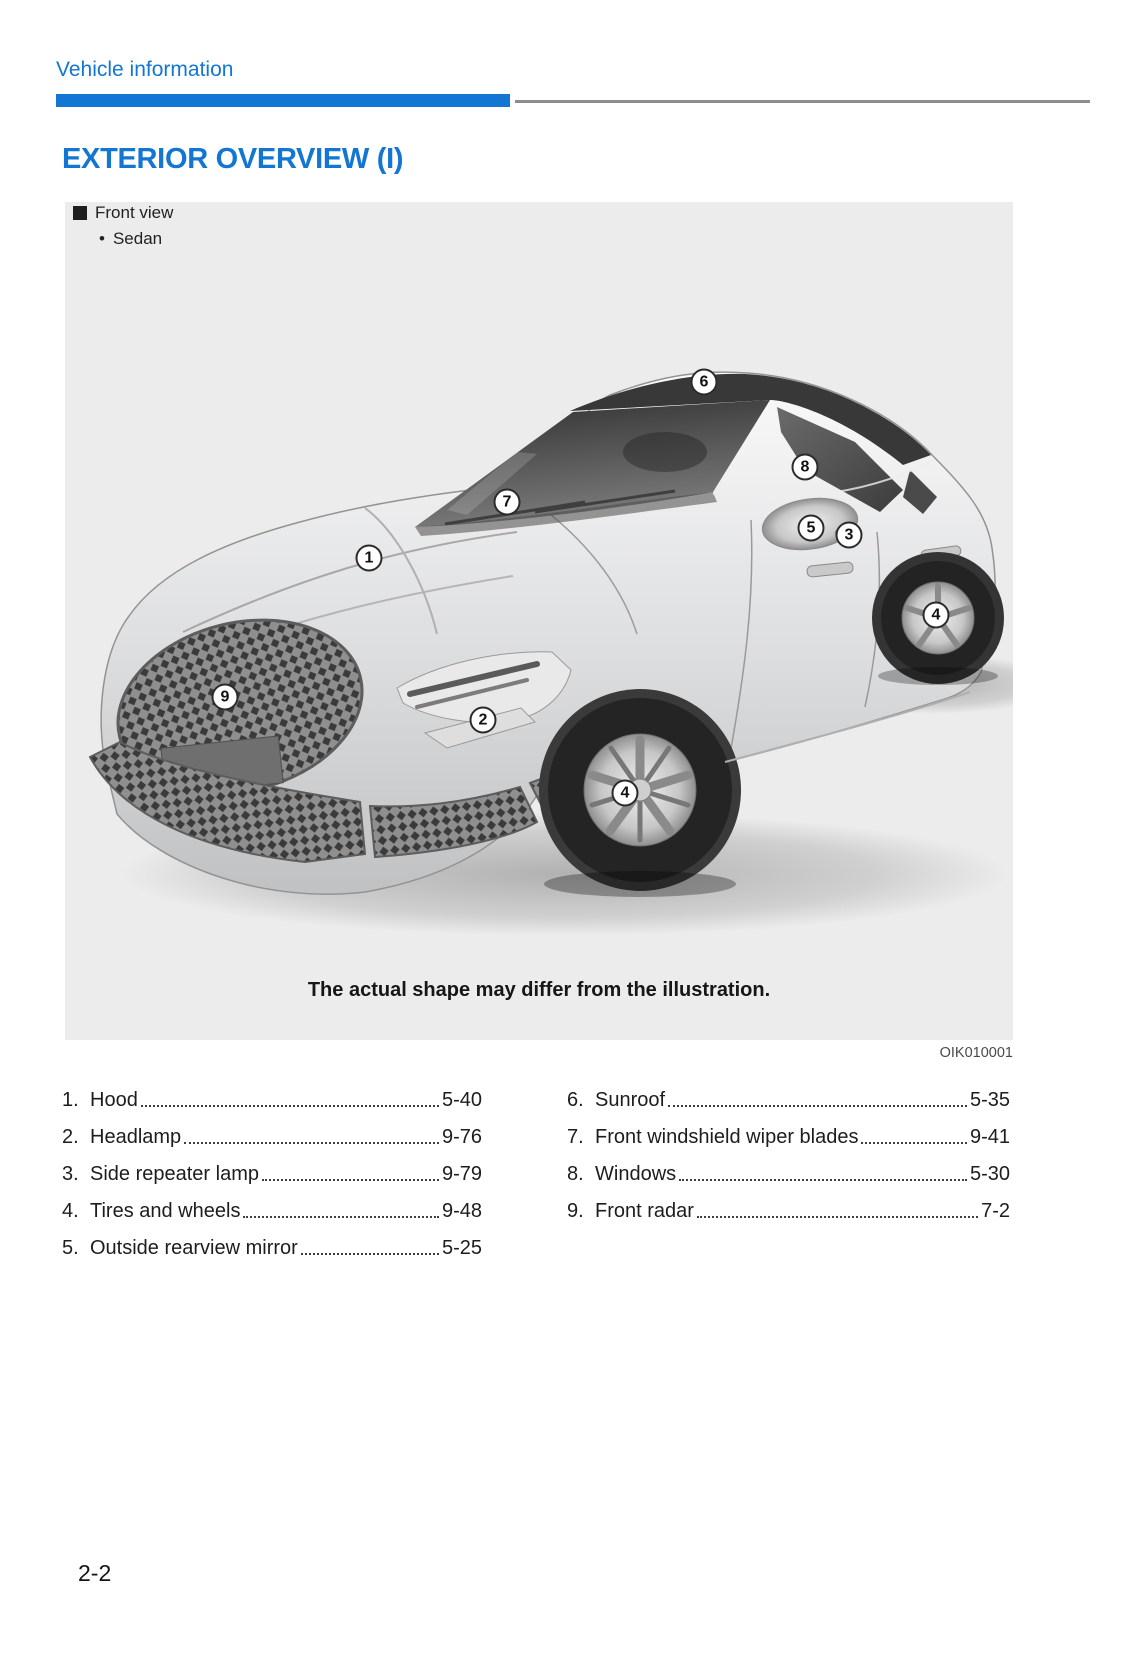  I want to click on callout-3: 3, so click(849, 535).